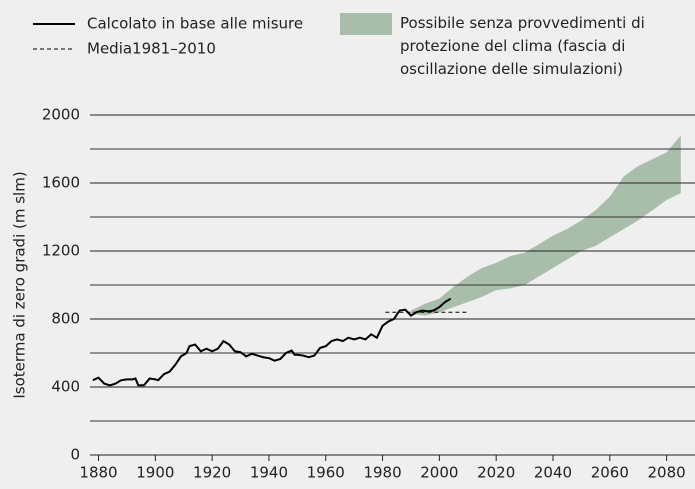 The height and width of the screenshot is (489, 695). Describe the element at coordinates (65, 319) in the screenshot. I see `y-tick-label: 800` at that location.